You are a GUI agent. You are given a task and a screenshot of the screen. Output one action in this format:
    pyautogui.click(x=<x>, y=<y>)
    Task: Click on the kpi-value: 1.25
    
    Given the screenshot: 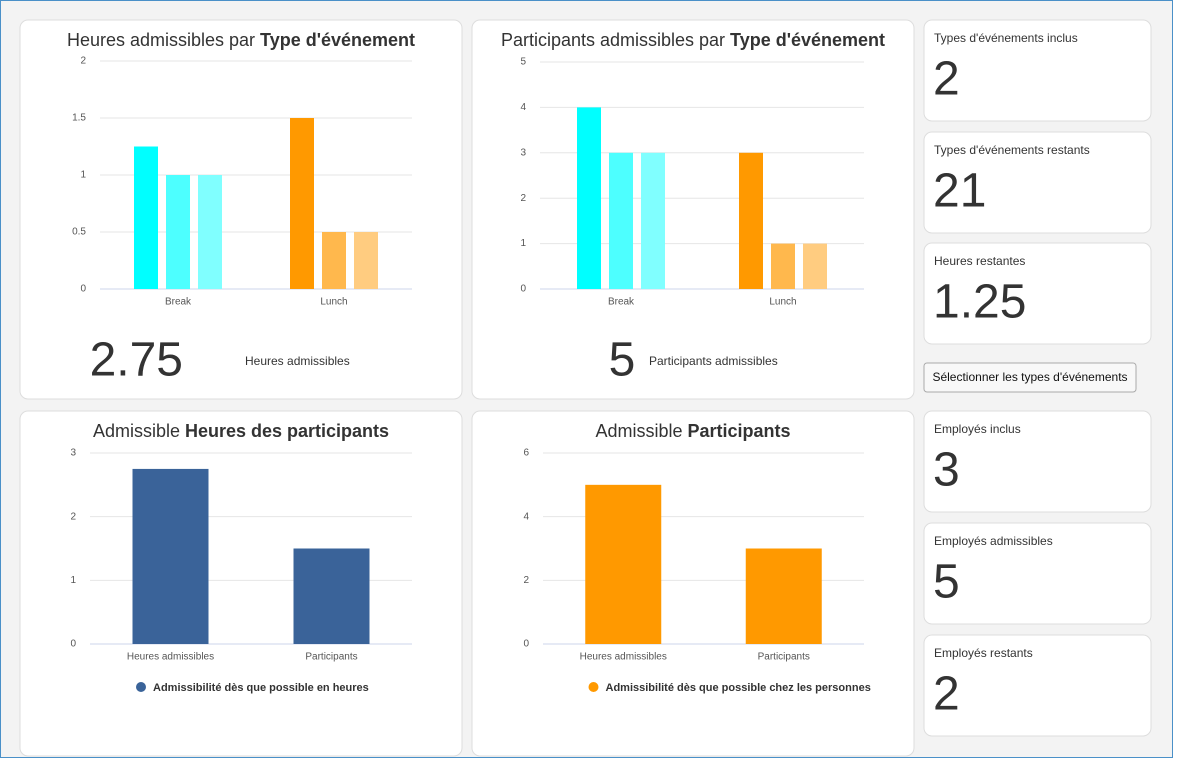 What is the action you would take?
    pyautogui.click(x=979, y=302)
    